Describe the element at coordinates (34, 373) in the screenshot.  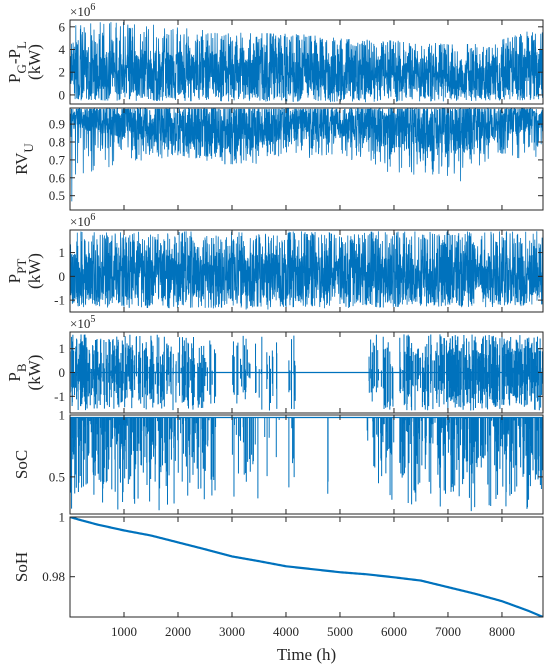
I see `y-axis-unit-p_b: (kW)` at that location.